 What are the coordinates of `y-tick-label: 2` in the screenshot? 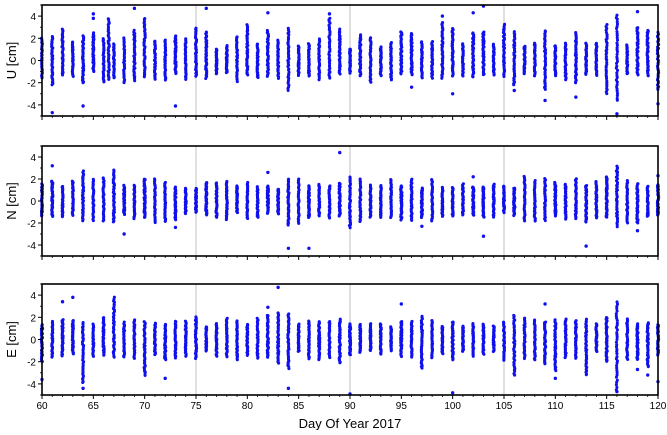 It's located at (33, 39).